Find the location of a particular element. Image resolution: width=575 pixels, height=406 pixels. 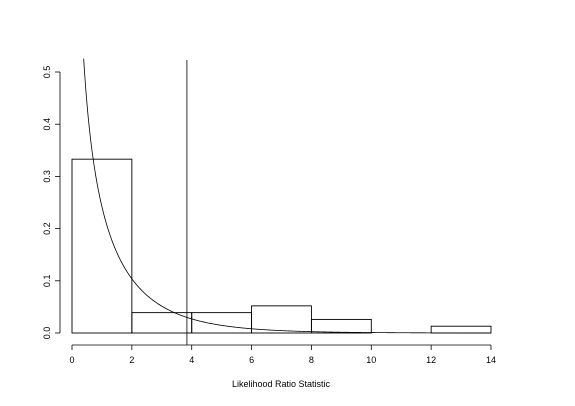

y-tick-label-0: 0.0 is located at coordinates (47, 333).